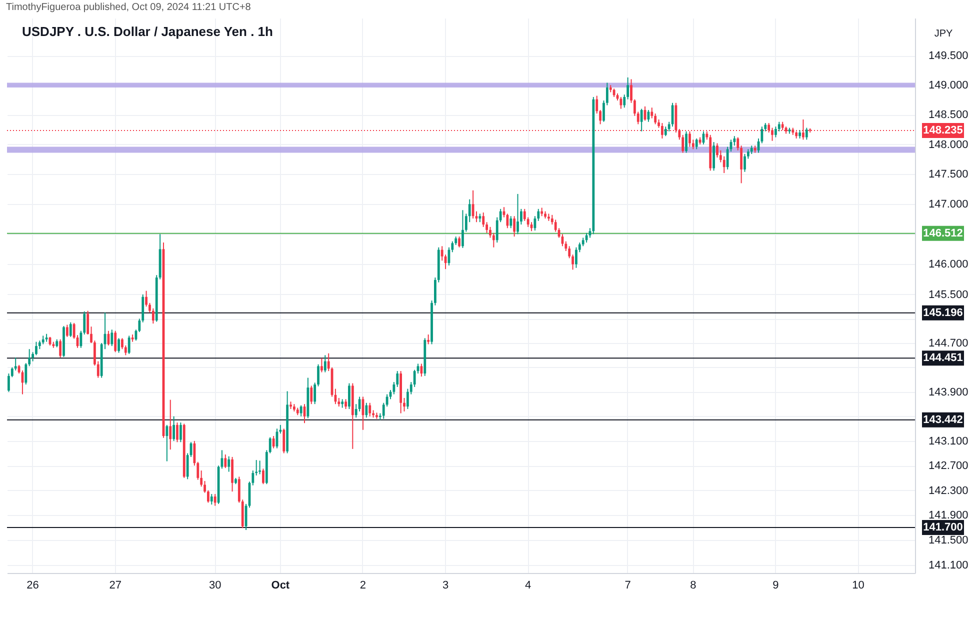  What do you see at coordinates (948, 264) in the screenshot?
I see `y-tick-label: 146.000` at bounding box center [948, 264].